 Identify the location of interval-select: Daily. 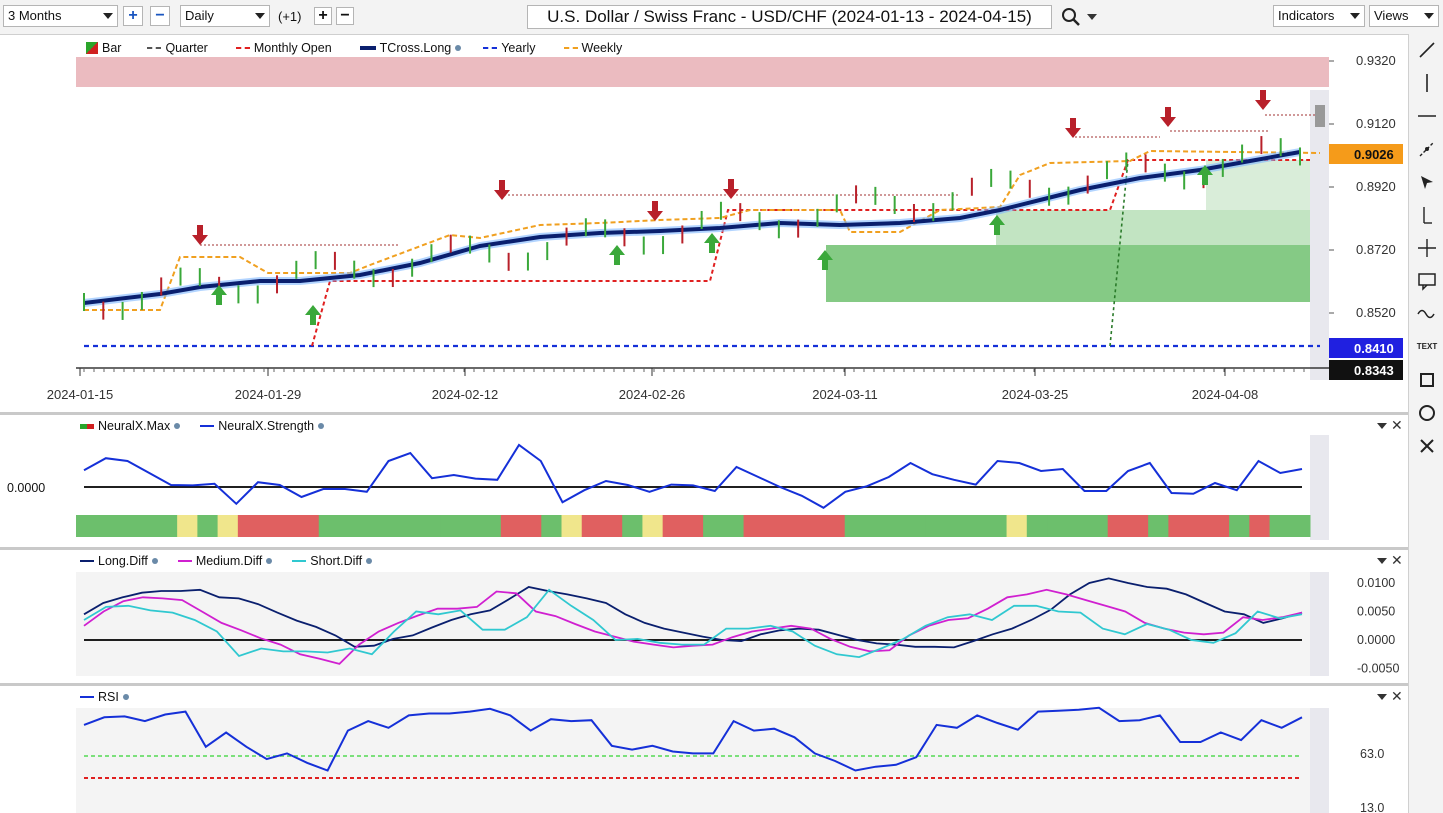
(225, 16).